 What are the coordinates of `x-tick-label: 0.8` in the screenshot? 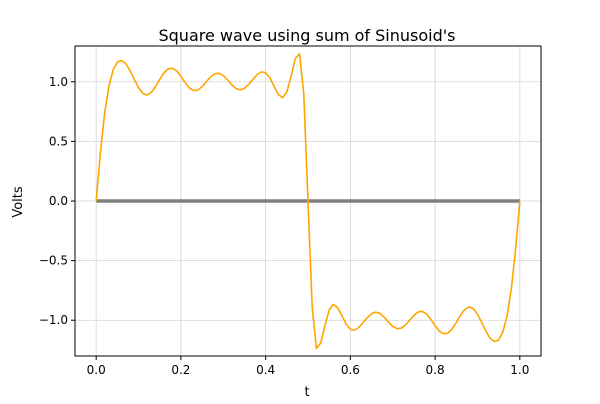 It's located at (435, 370).